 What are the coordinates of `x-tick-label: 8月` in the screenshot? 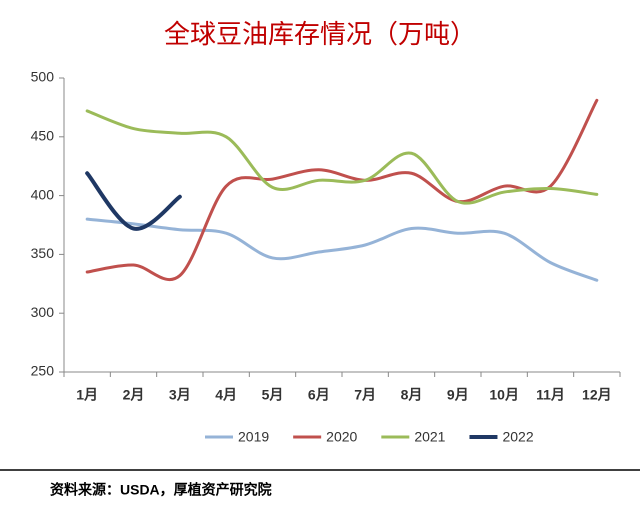 It's located at (412, 395).